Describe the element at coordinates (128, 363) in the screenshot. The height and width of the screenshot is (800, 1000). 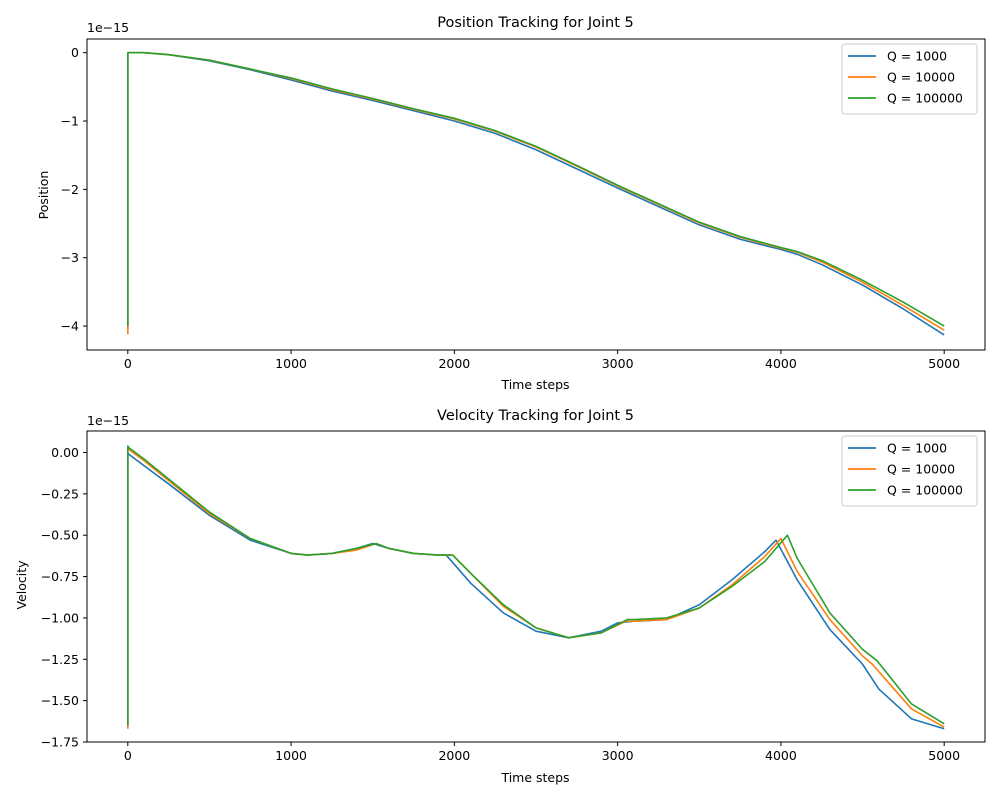
I see `position-x-tick-label: 0` at that location.